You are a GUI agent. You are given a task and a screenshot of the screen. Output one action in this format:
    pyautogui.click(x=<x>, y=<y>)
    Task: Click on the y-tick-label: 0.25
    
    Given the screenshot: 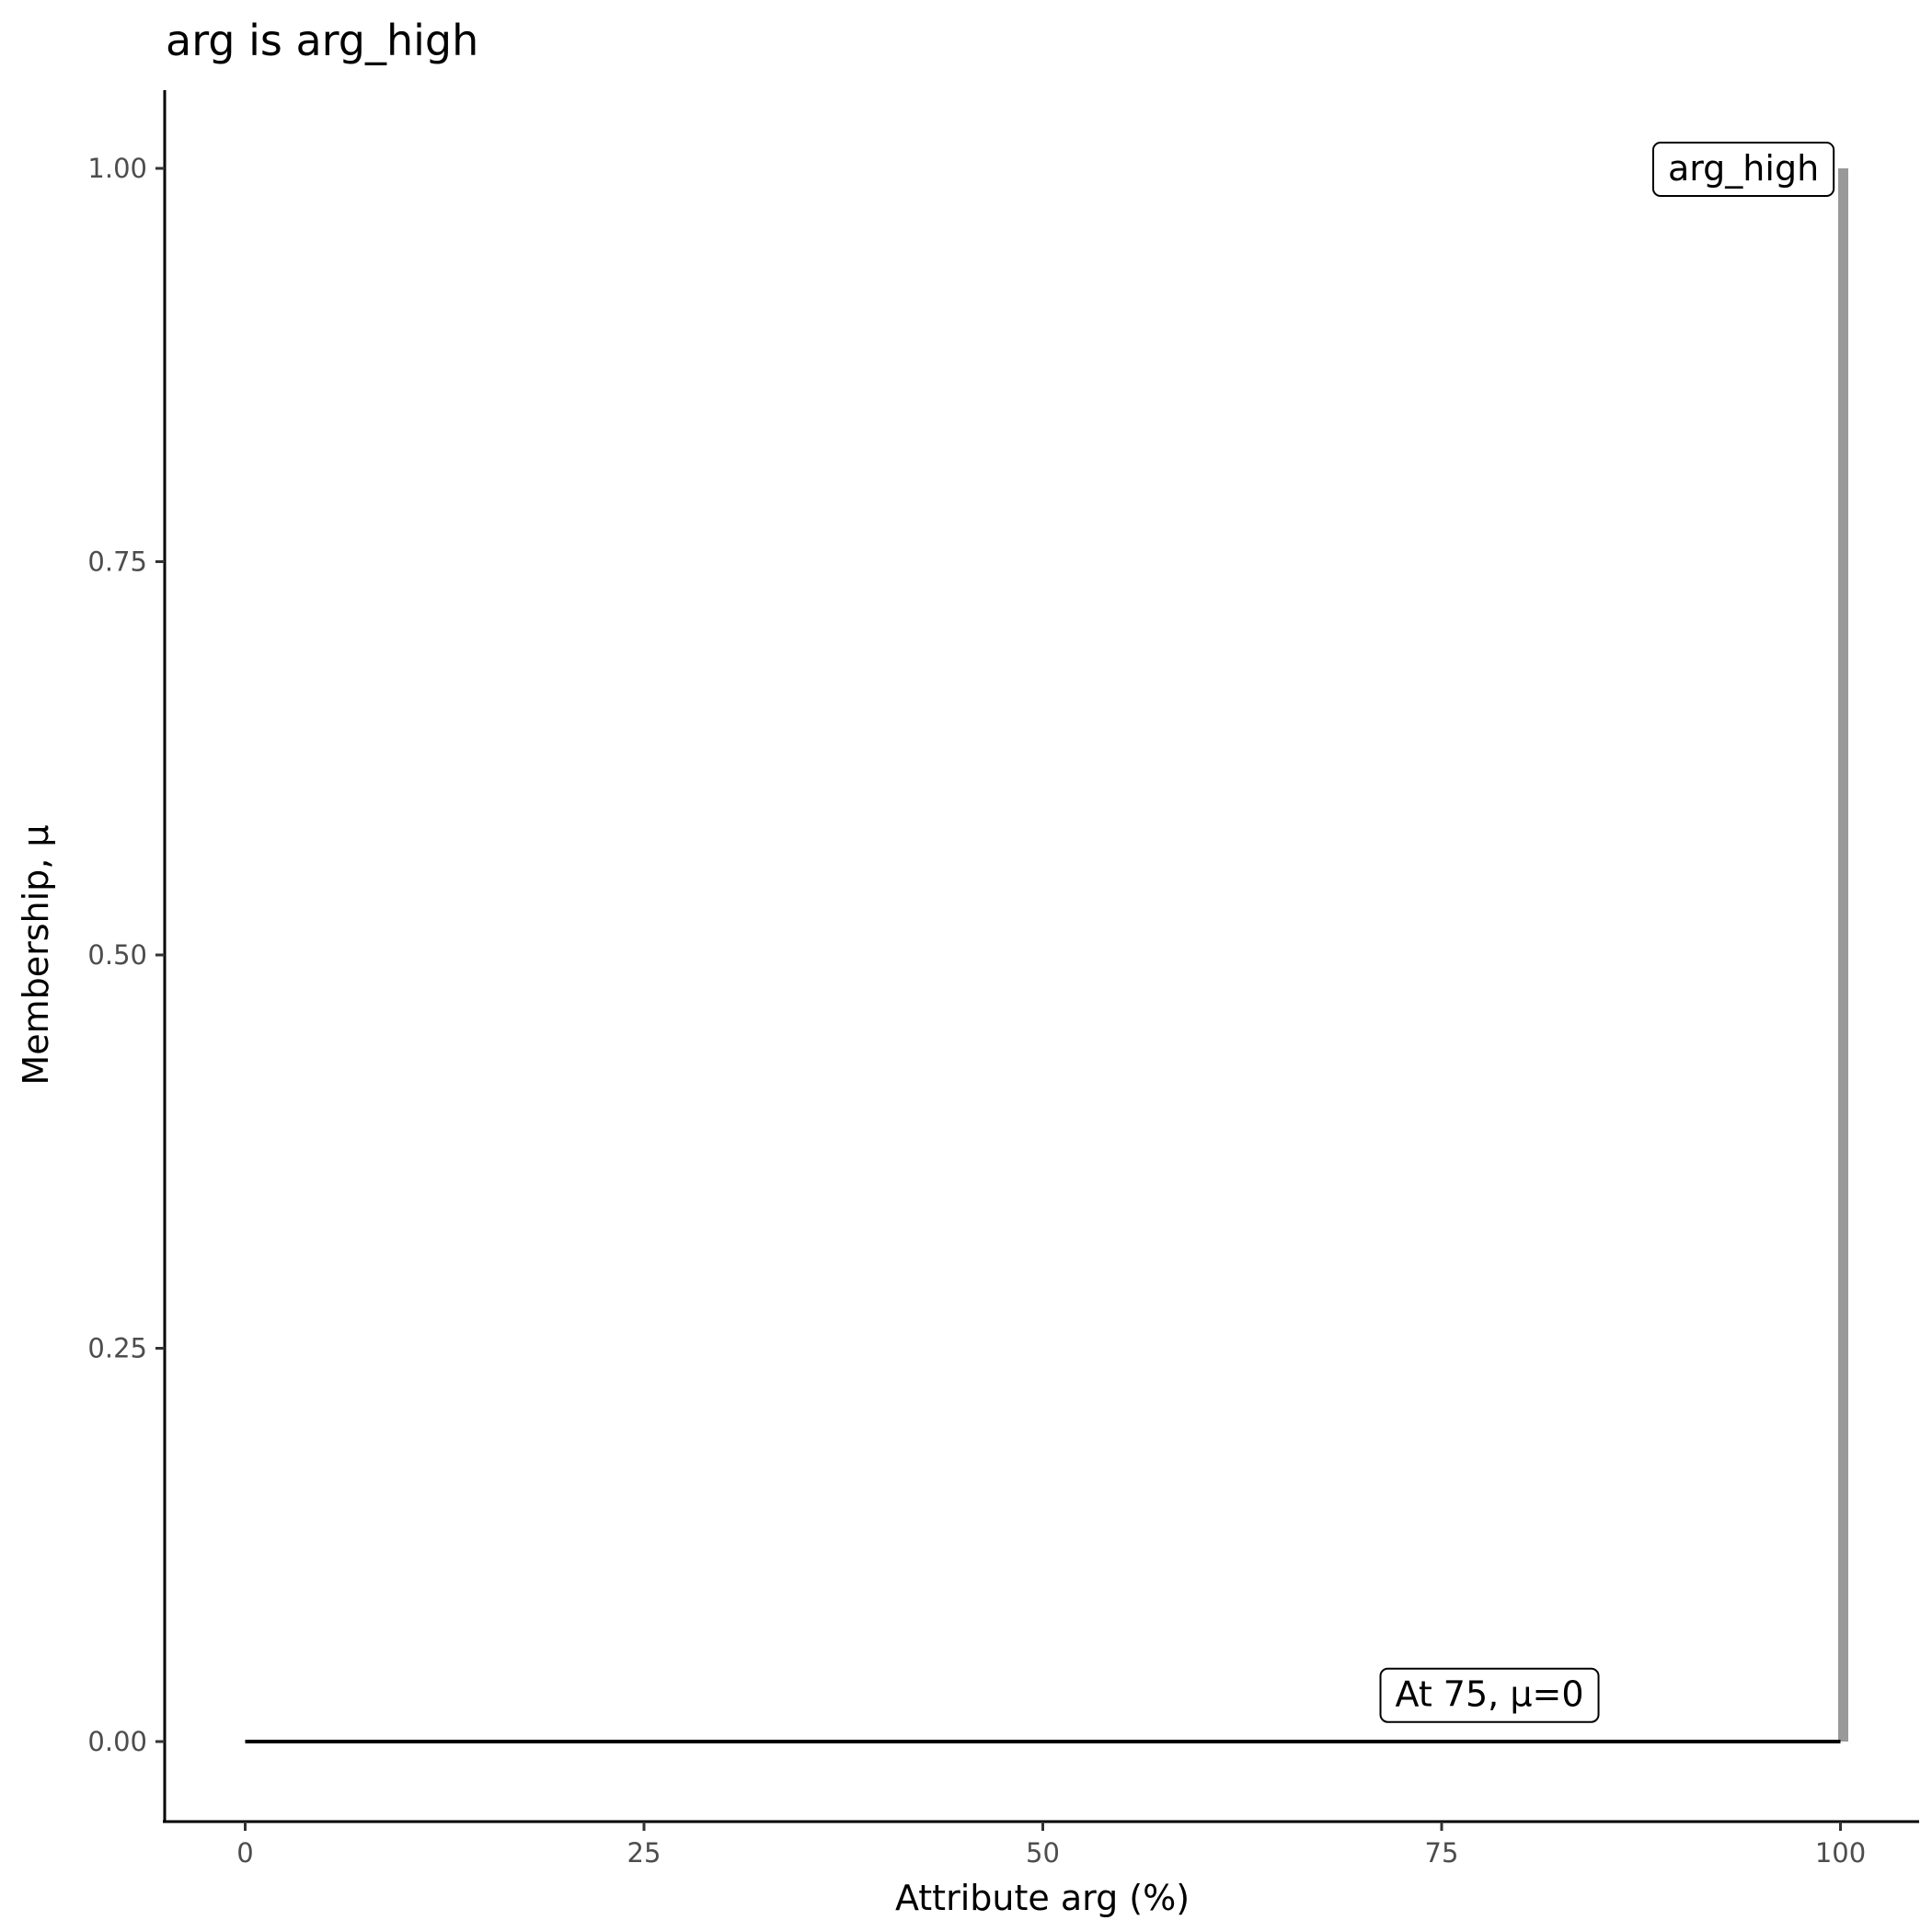 What is the action you would take?
    pyautogui.click(x=117, y=1348)
    